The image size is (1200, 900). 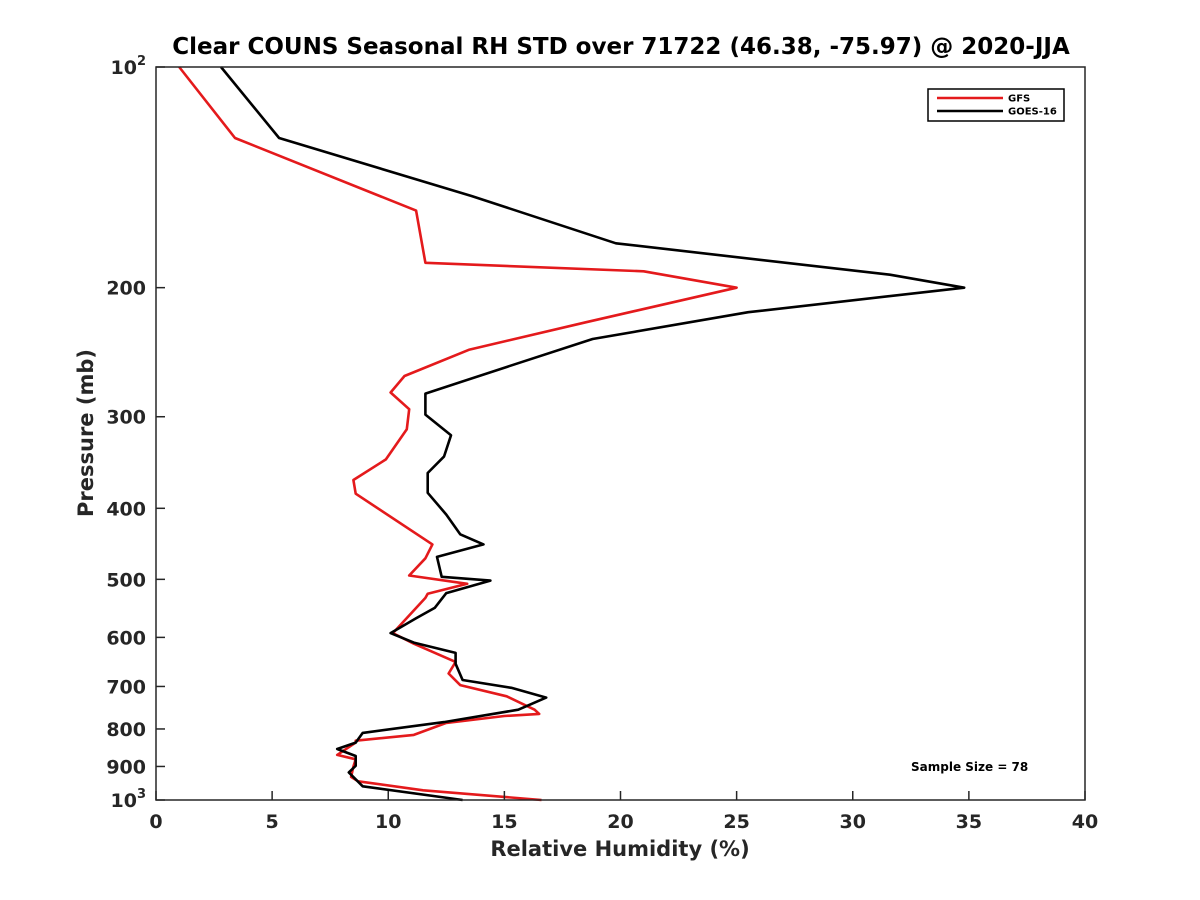 I want to click on x-tick-label: 5, so click(x=272, y=822).